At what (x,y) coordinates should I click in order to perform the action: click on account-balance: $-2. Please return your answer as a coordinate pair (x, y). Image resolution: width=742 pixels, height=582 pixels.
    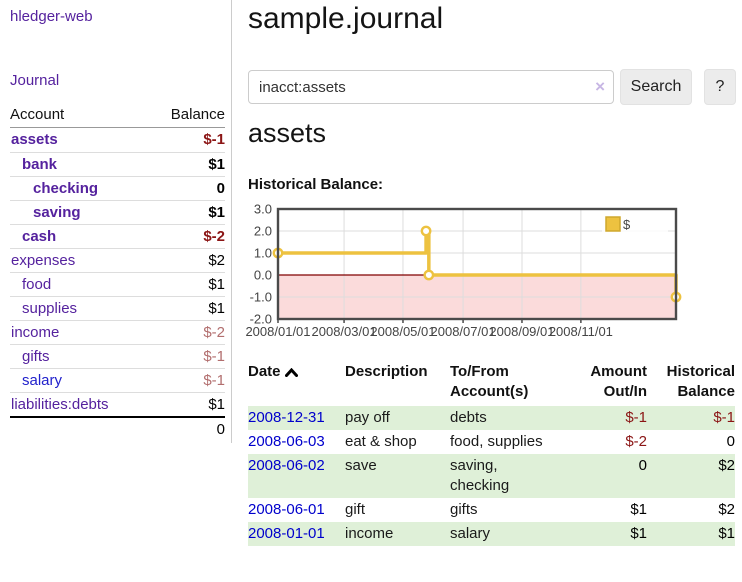
    Looking at the image, I should click on (214, 236).